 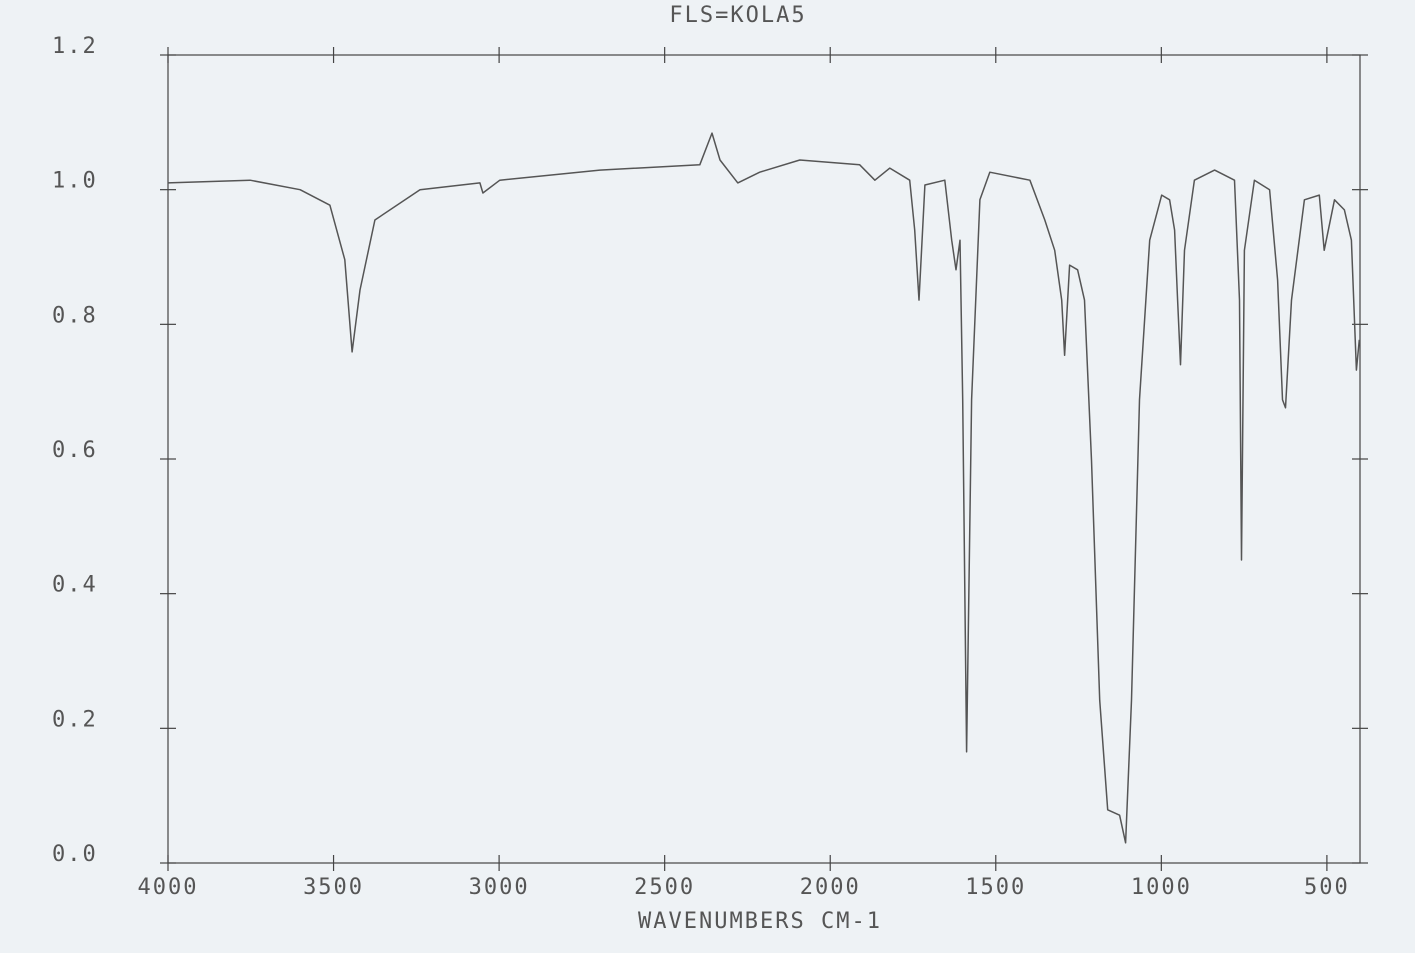 What do you see at coordinates (1161, 887) in the screenshot?
I see `x-tick-label: 1000` at bounding box center [1161, 887].